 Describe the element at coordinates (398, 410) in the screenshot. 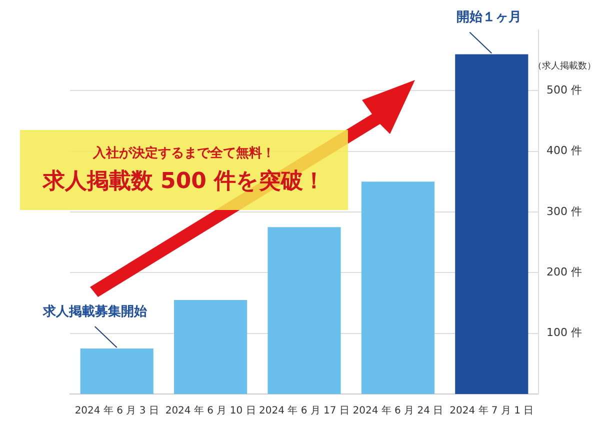

I see `x-tick-label: 2024 年 6 月 24 日` at that location.